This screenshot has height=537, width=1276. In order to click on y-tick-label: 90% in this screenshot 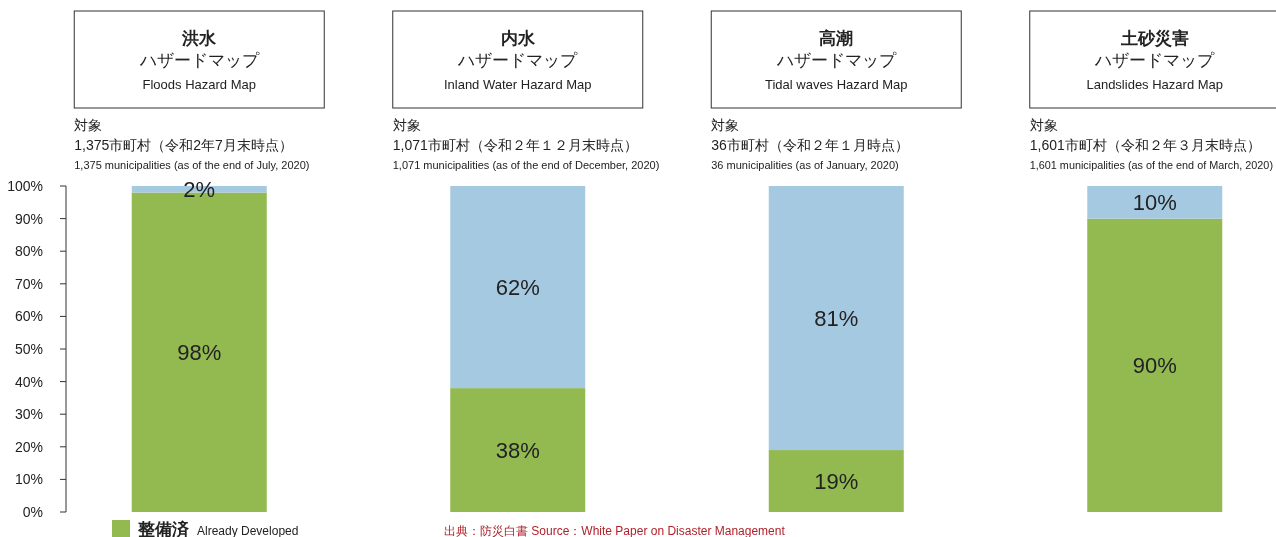, I will do `click(28, 218)`.